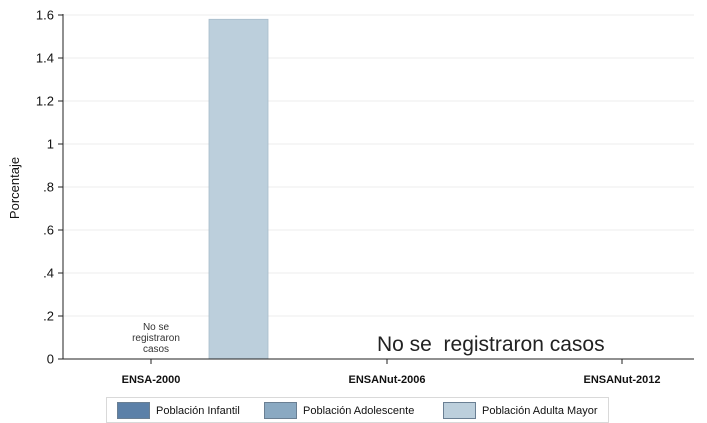  What do you see at coordinates (151, 380) in the screenshot?
I see `x-tick-label: ENSA-2000` at bounding box center [151, 380].